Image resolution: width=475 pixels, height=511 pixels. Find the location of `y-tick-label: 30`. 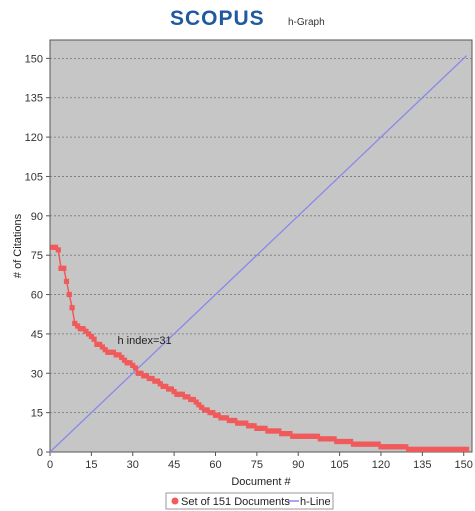

y-tick-label: 30 is located at coordinates (37, 374).